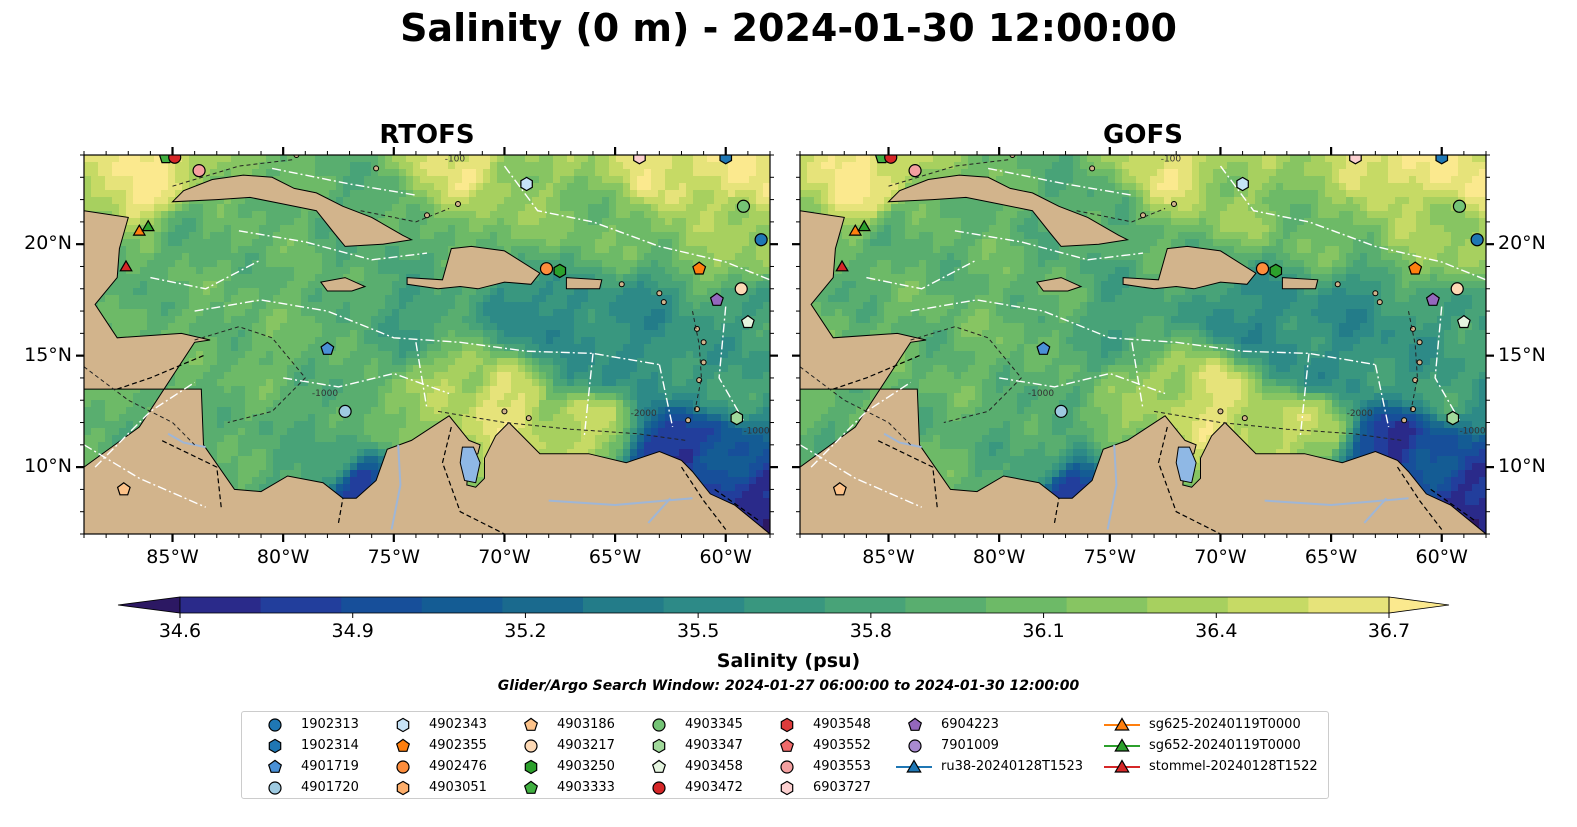 The width and height of the screenshot is (1577, 827). I want to click on legend-label: 4903472, so click(714, 787).